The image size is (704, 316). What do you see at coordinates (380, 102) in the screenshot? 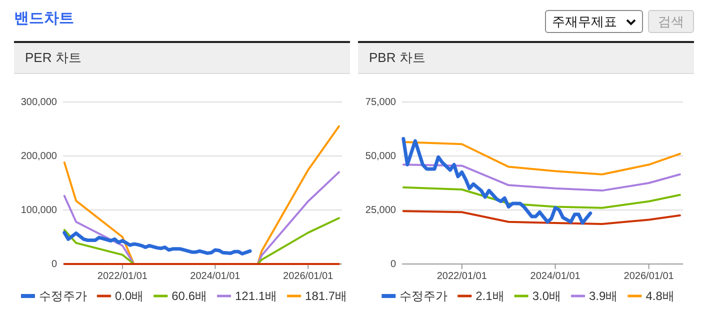
I see `y-tick-label: 75,000` at bounding box center [380, 102].